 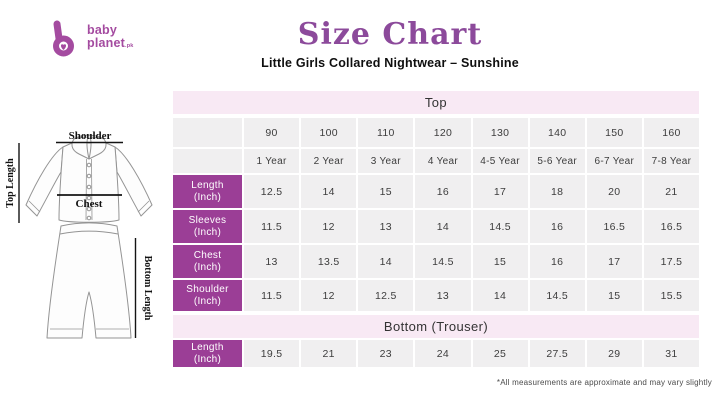 I want to click on age-header-cell: 4-5 Year, so click(x=500, y=161).